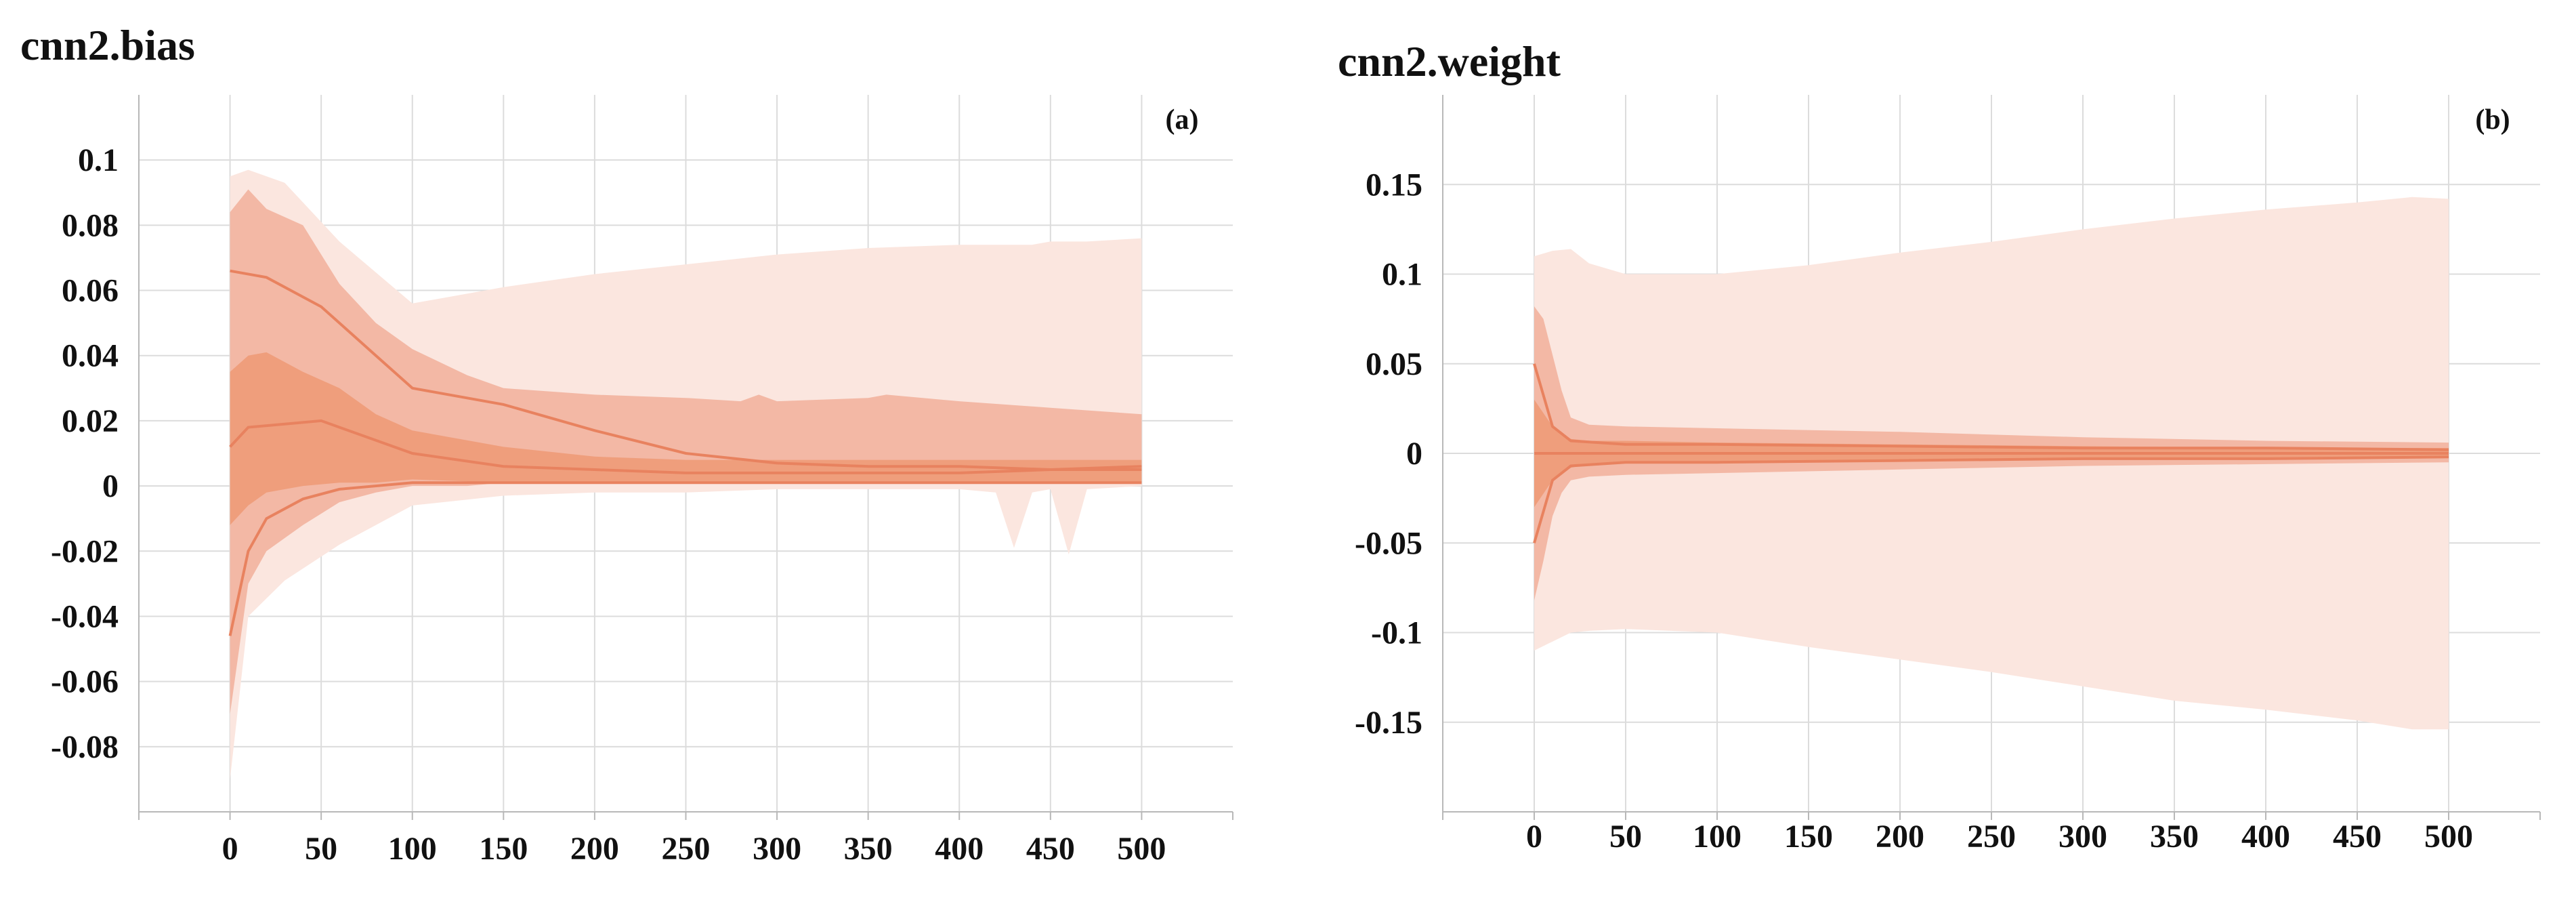  What do you see at coordinates (90, 291) in the screenshot?
I see `chart-a-y-tick-label: 0.06` at bounding box center [90, 291].